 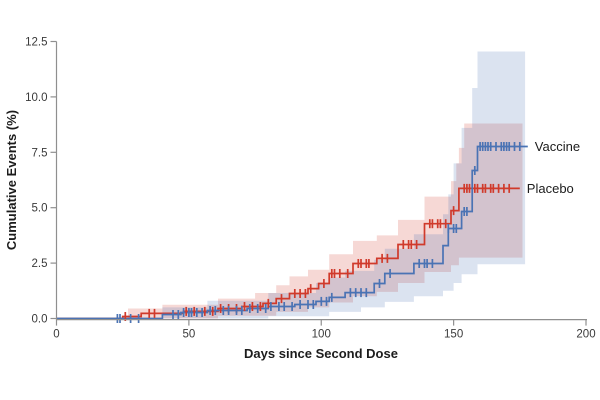 I want to click on x-tick-label: 150, so click(x=453, y=335).